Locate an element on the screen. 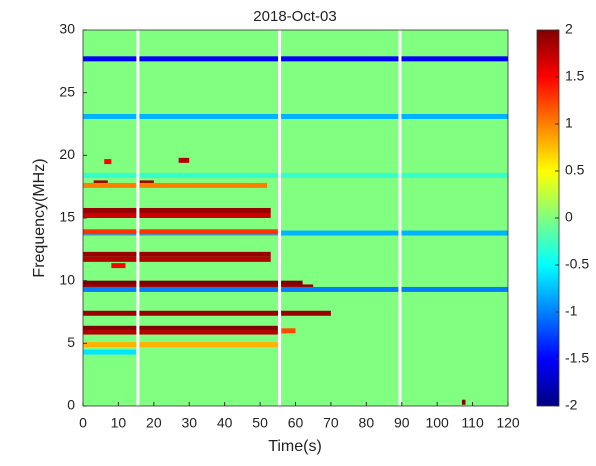 The image size is (596, 466). colorbar-tick-label: -1.5 is located at coordinates (577, 358).